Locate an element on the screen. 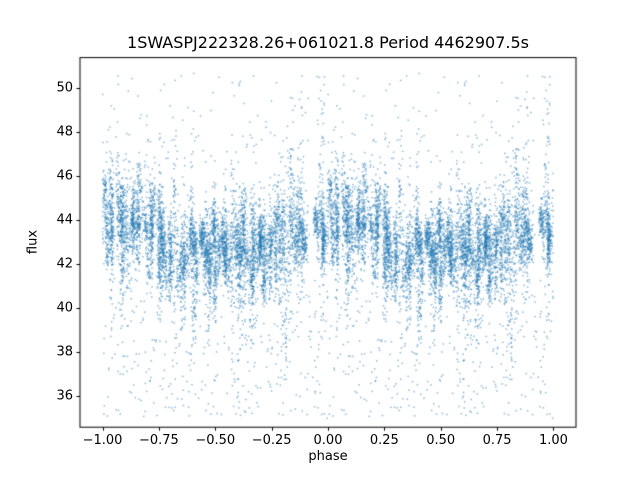  y-tick-label: 44 is located at coordinates (64, 220).